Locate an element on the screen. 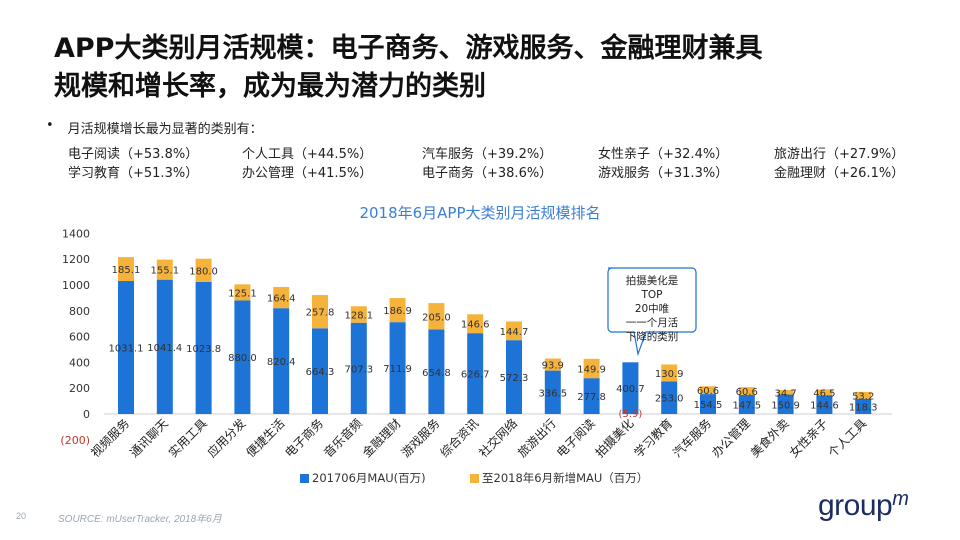 This screenshot has height=540, width=960. y-tick-label: 1200 is located at coordinates (76, 259).